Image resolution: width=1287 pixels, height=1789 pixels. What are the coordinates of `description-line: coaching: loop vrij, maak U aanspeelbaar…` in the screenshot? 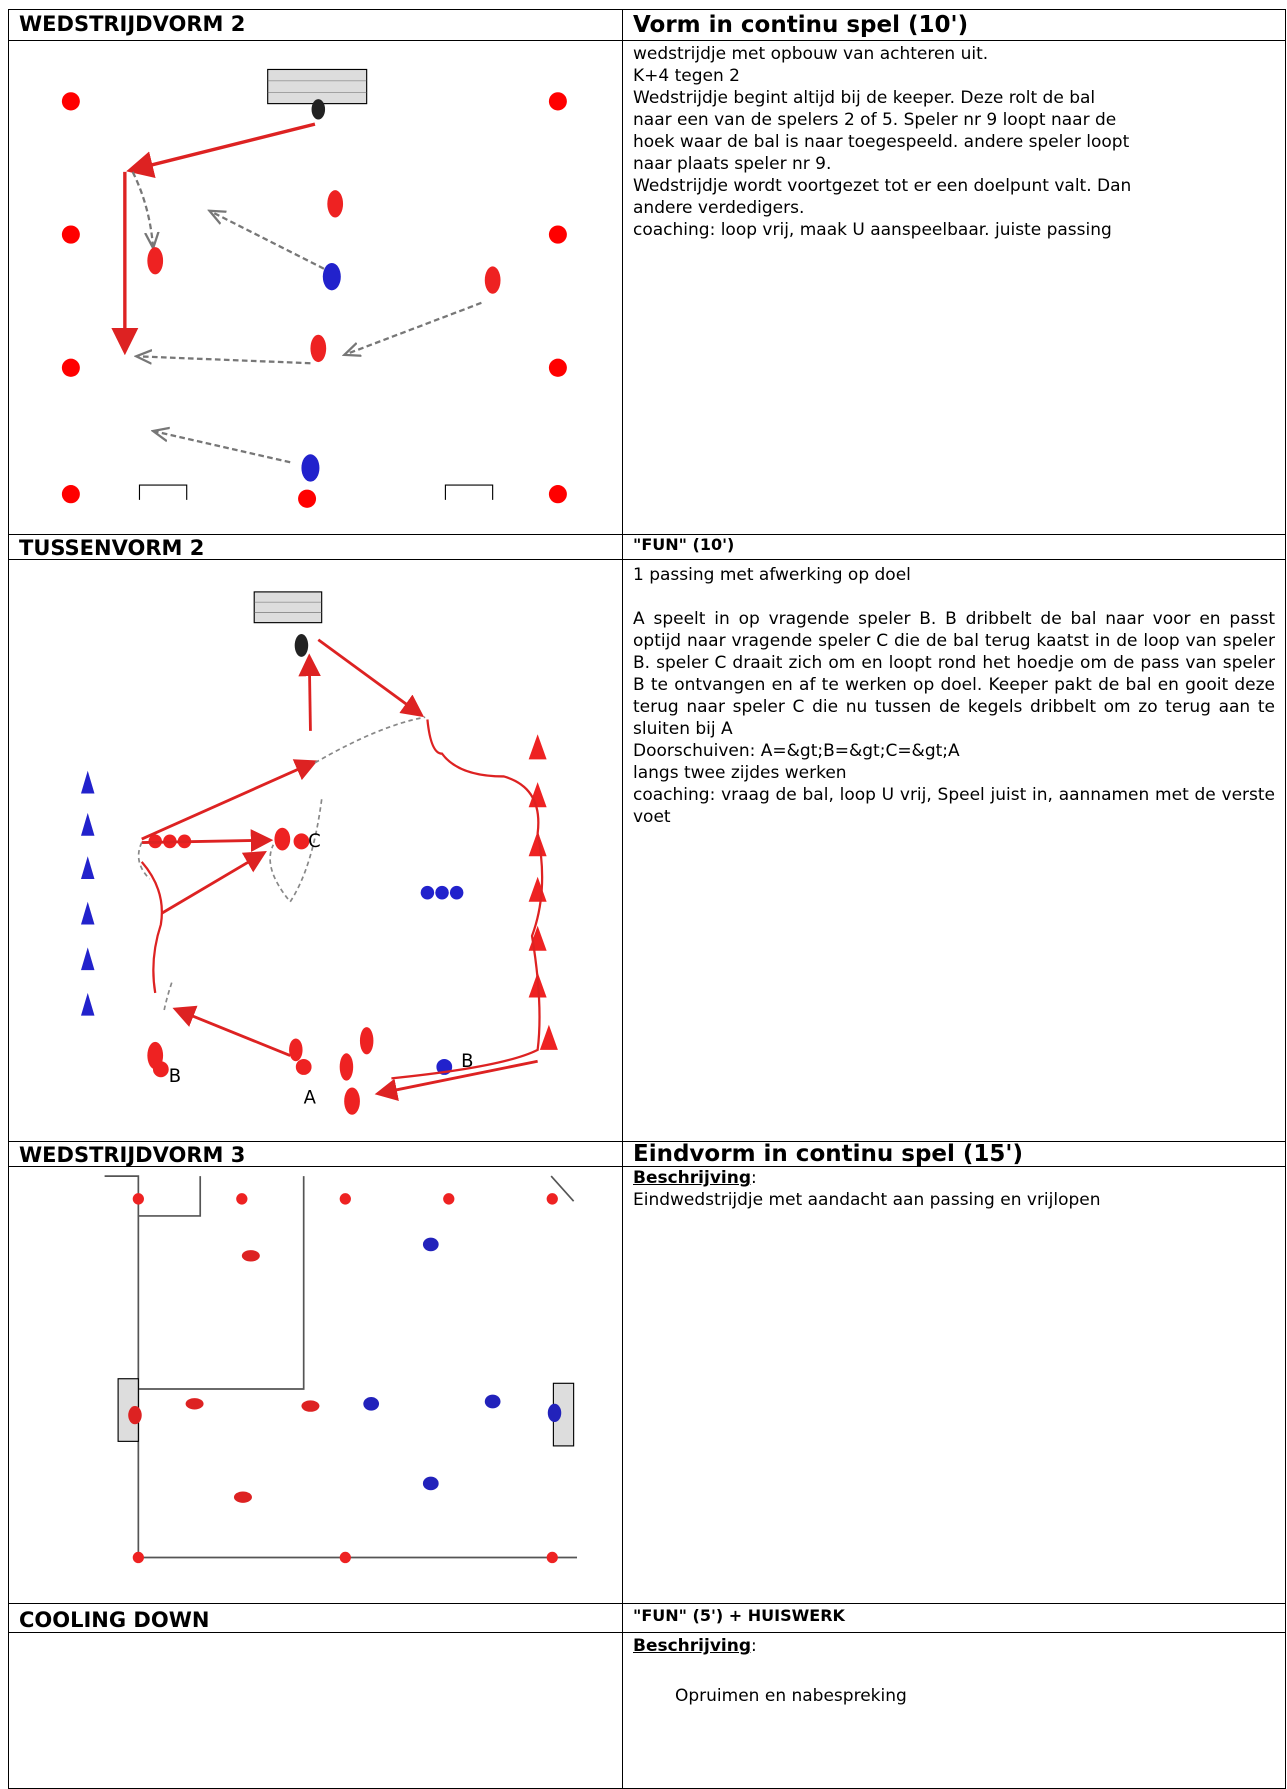 It's located at (872, 230).